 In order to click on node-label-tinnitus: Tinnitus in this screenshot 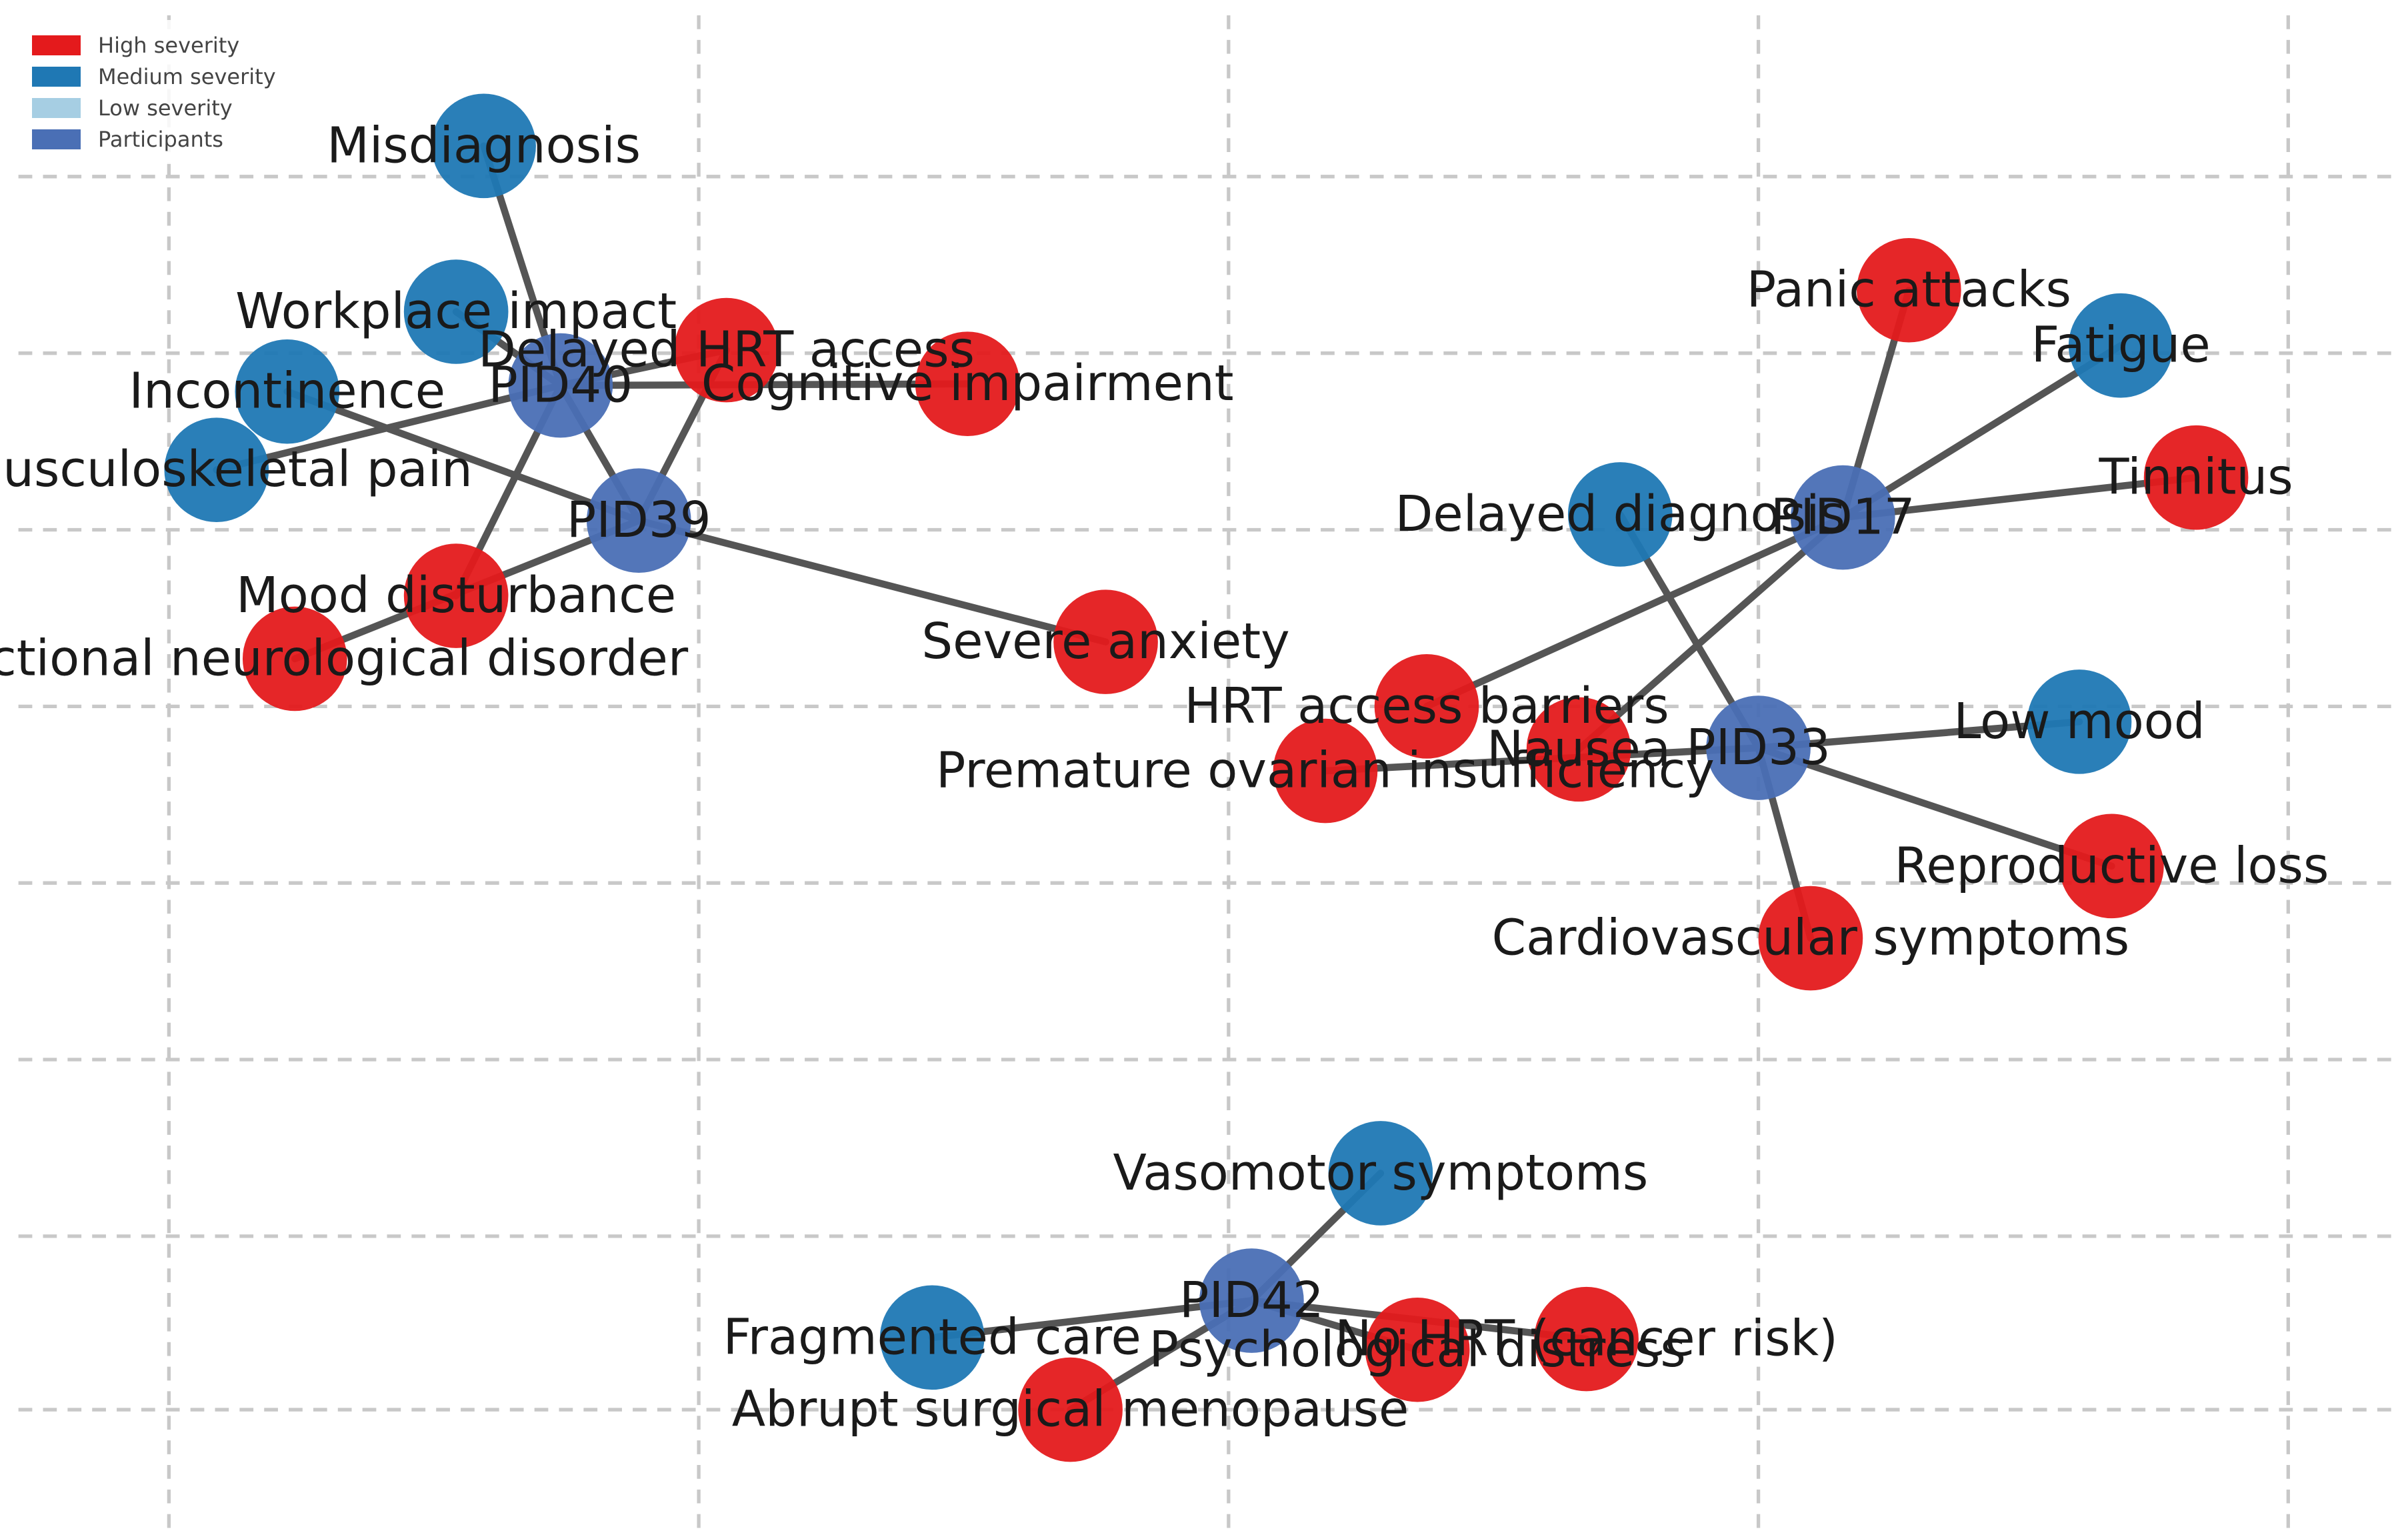, I will do `click(2196, 477)`.